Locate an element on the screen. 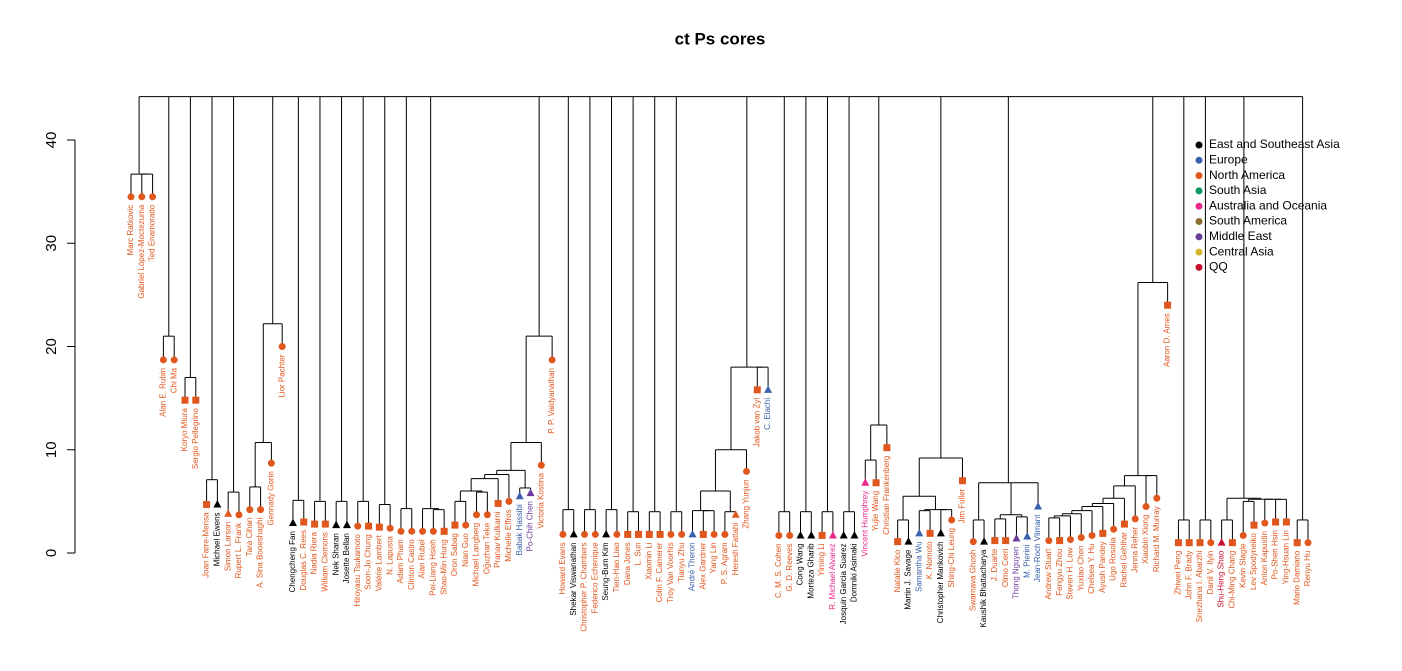 The height and width of the screenshot is (671, 1402). leaf-label: Oğuzhan Teke is located at coordinates (486, 548).